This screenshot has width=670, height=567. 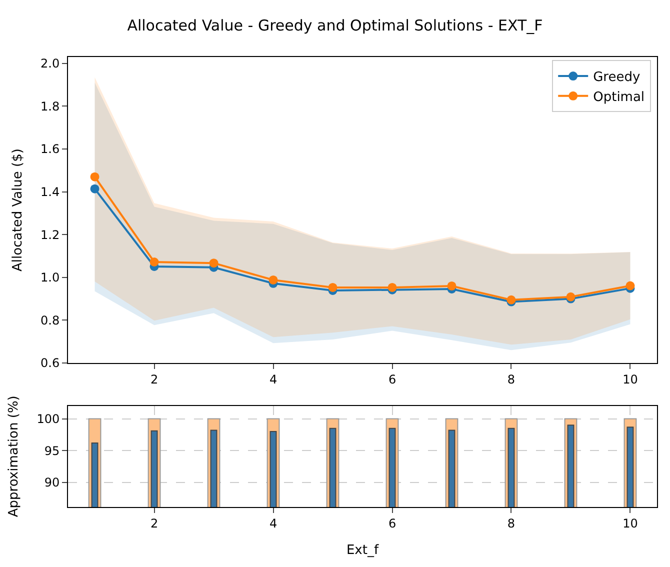 What do you see at coordinates (50, 106) in the screenshot?
I see `y-tick-label: 1.8` at bounding box center [50, 106].